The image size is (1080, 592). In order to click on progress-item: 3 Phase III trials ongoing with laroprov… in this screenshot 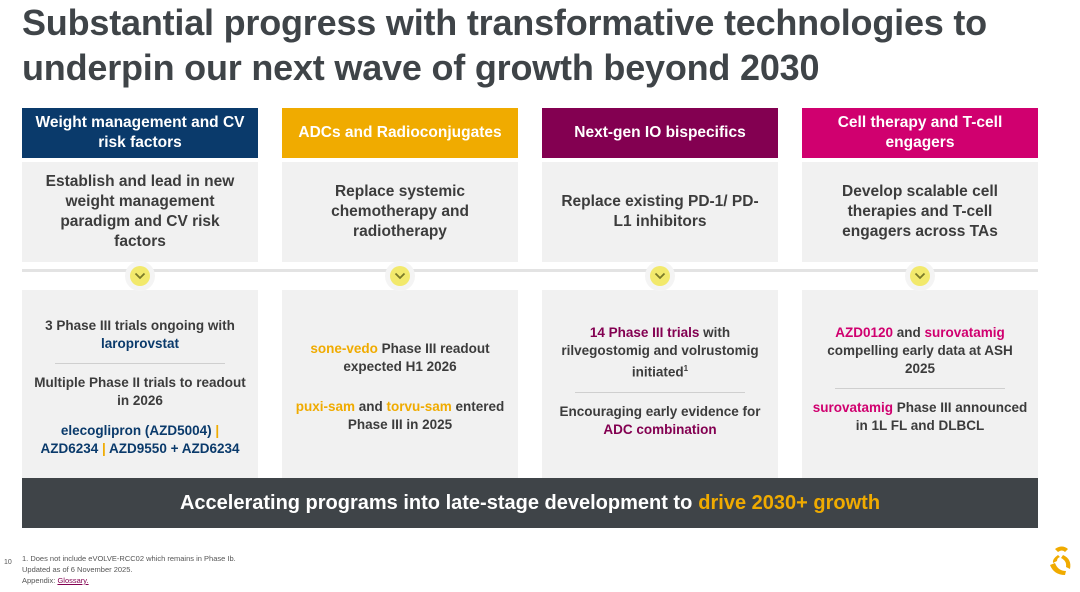, I will do `click(140, 334)`.